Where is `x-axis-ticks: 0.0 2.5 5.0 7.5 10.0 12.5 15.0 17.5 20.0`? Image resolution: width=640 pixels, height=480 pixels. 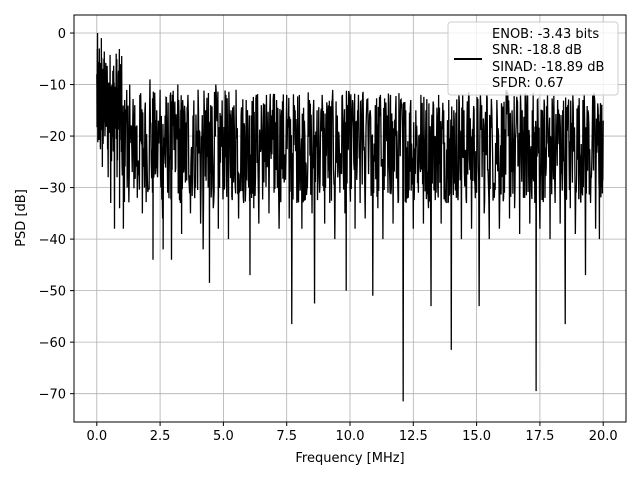 x-axis-ticks: 0.0 2.5 5.0 7.5 10.0 12.5 15.0 17.5 20.0 is located at coordinates (352, 433).